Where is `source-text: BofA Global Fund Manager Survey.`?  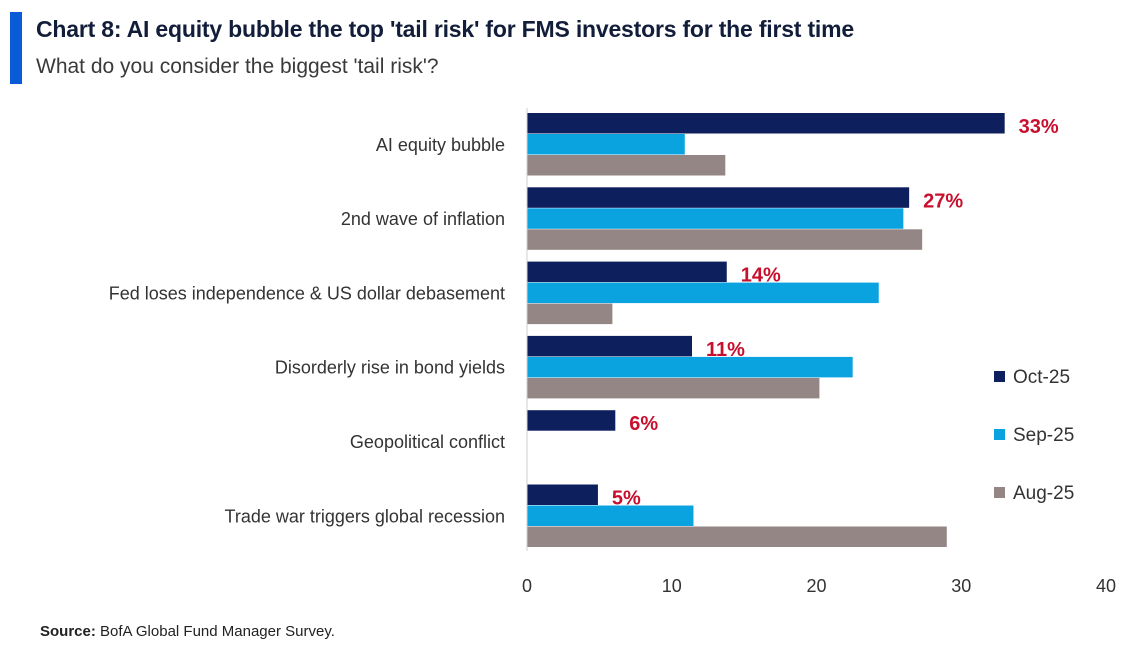
source-text: BofA Global Fund Manager Survey. is located at coordinates (215, 631).